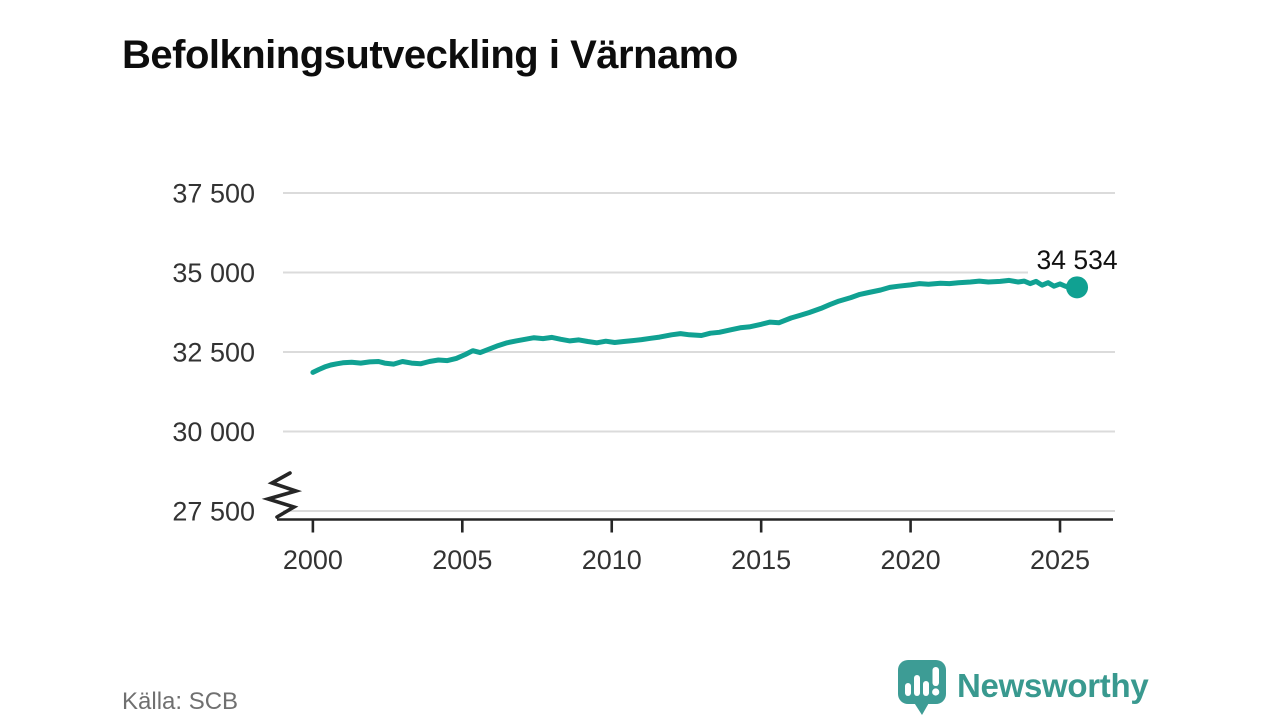 The image size is (1280, 720). I want to click on population-line, so click(695, 326).